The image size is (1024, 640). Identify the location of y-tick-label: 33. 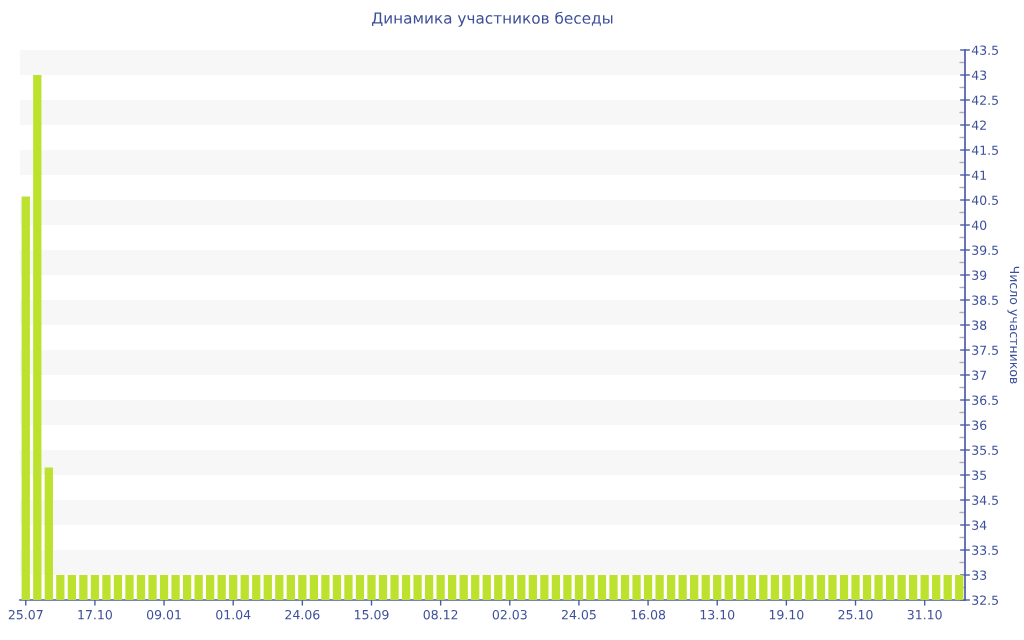
(979, 575).